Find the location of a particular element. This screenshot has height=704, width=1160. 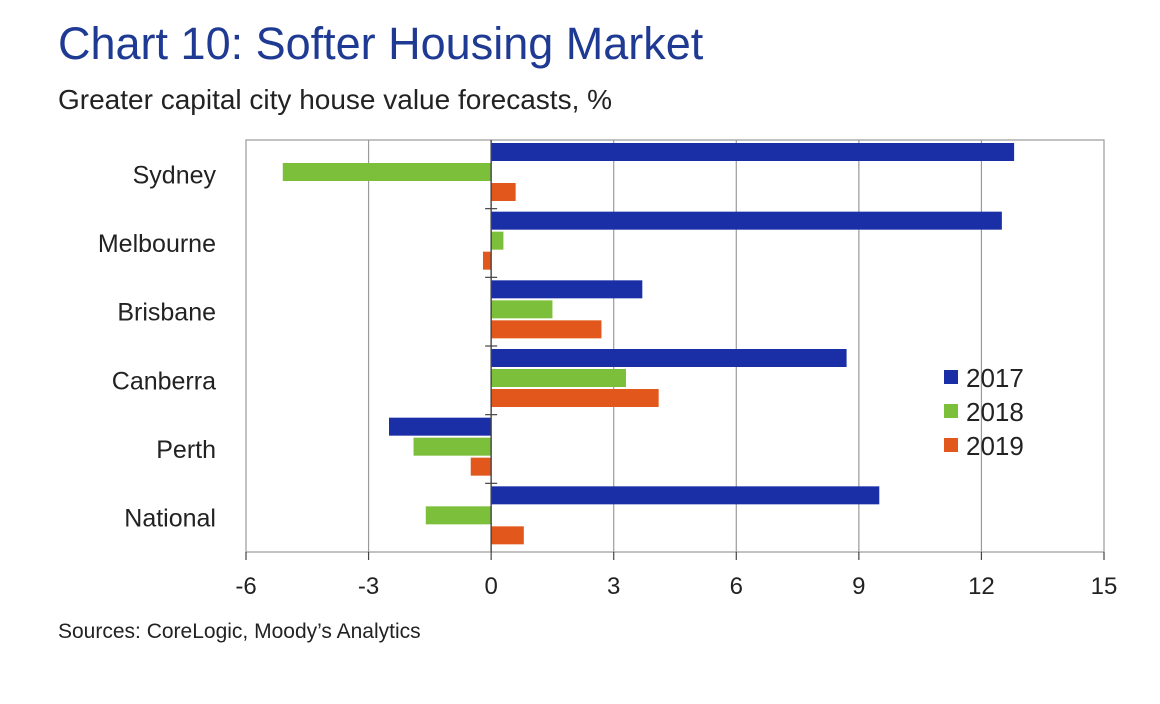

bar-brisbane-2019 is located at coordinates (546, 329).